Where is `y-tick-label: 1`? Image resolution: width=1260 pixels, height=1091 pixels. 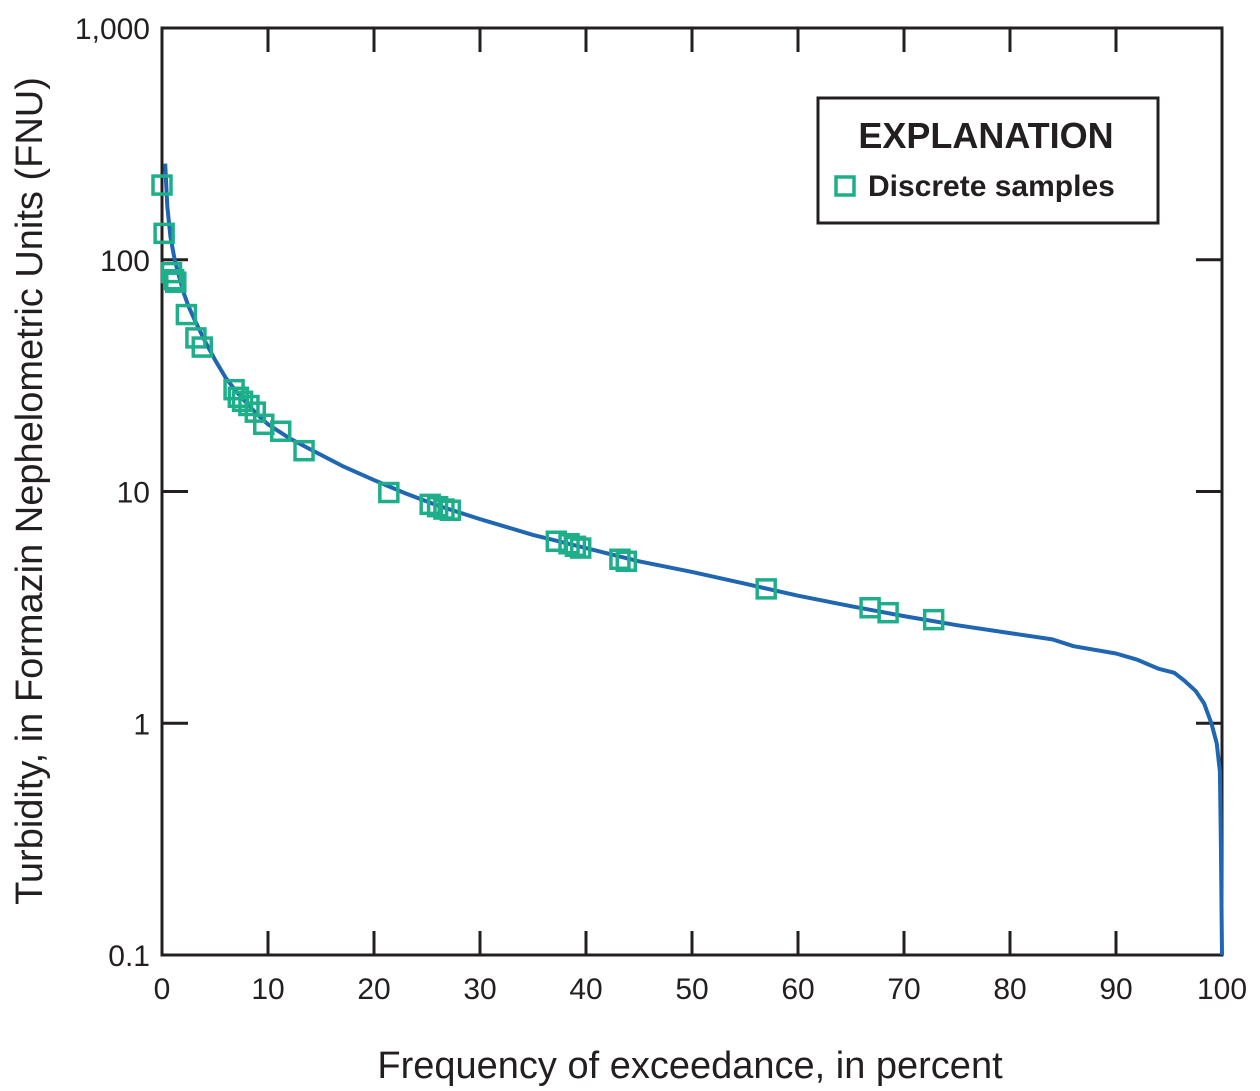 y-tick-label: 1 is located at coordinates (141, 724).